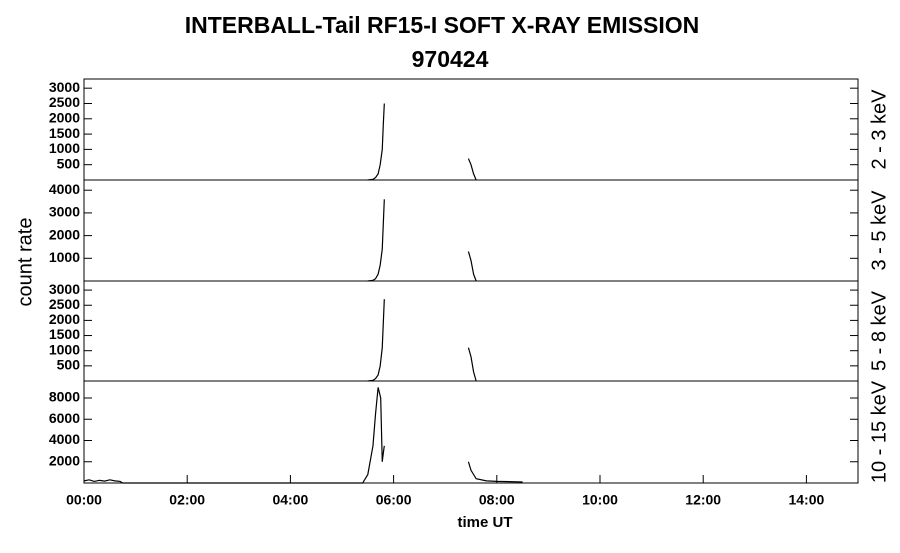 The height and width of the screenshot is (553, 900). I want to click on y-tick-label: 6000, so click(64, 418).